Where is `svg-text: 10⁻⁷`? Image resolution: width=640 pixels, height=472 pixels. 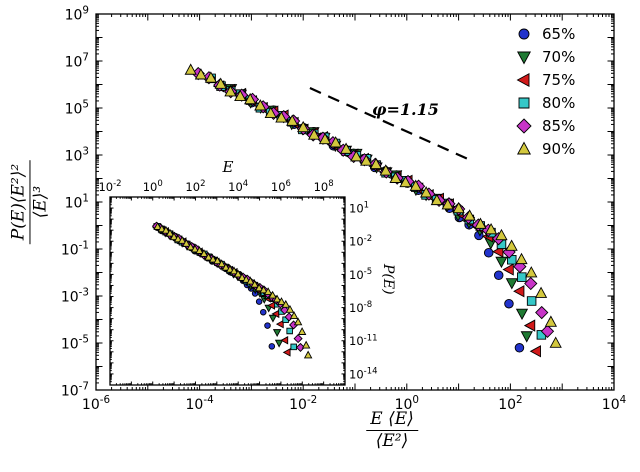
svg-text: 10⁻⁷ is located at coordinates (75, 389).